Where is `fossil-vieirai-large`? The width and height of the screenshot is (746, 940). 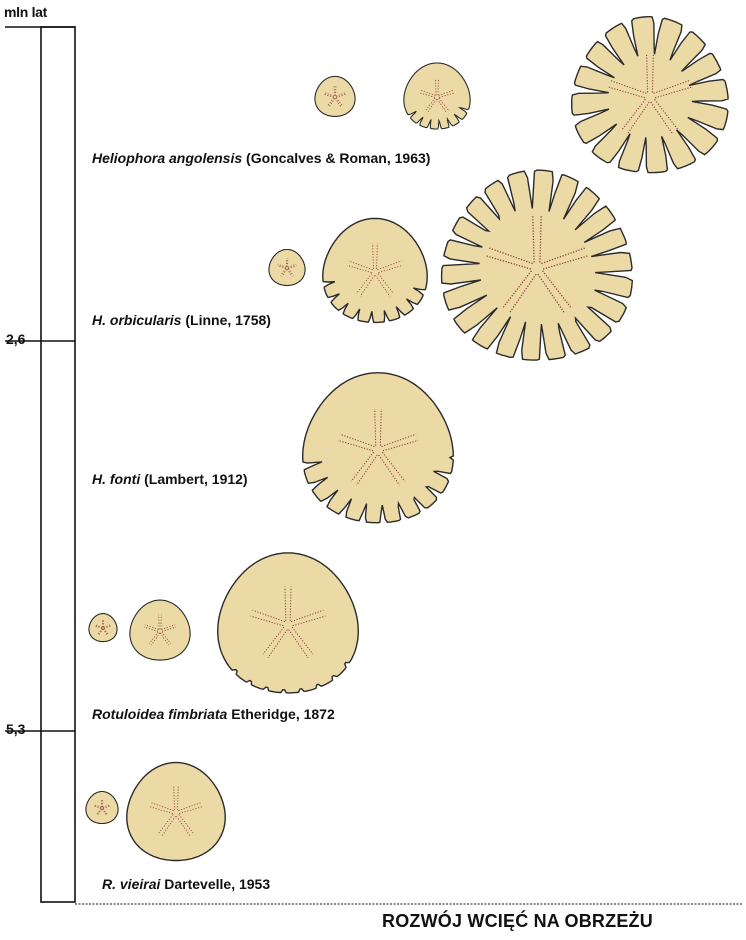 fossil-vieirai-large is located at coordinates (176, 811).